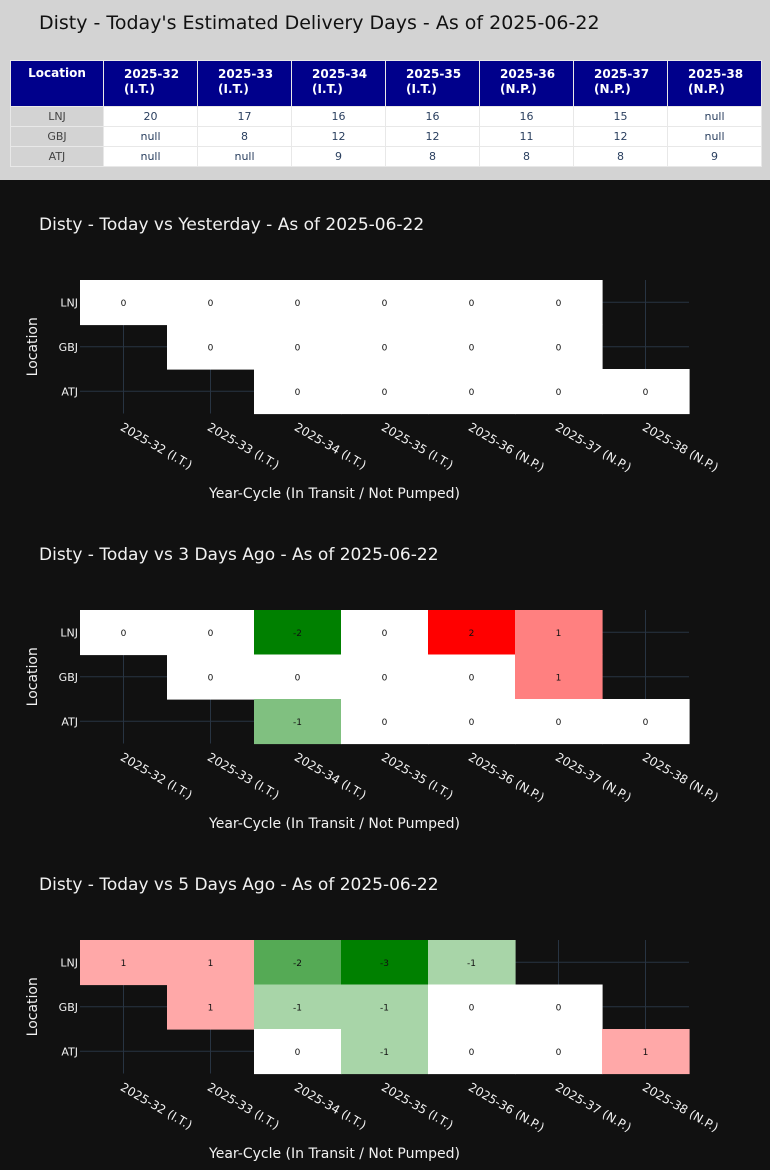 The height and width of the screenshot is (1170, 770). What do you see at coordinates (506, 1107) in the screenshot?
I see `x-tick-label: 2025-36 (N.P.)` at bounding box center [506, 1107].